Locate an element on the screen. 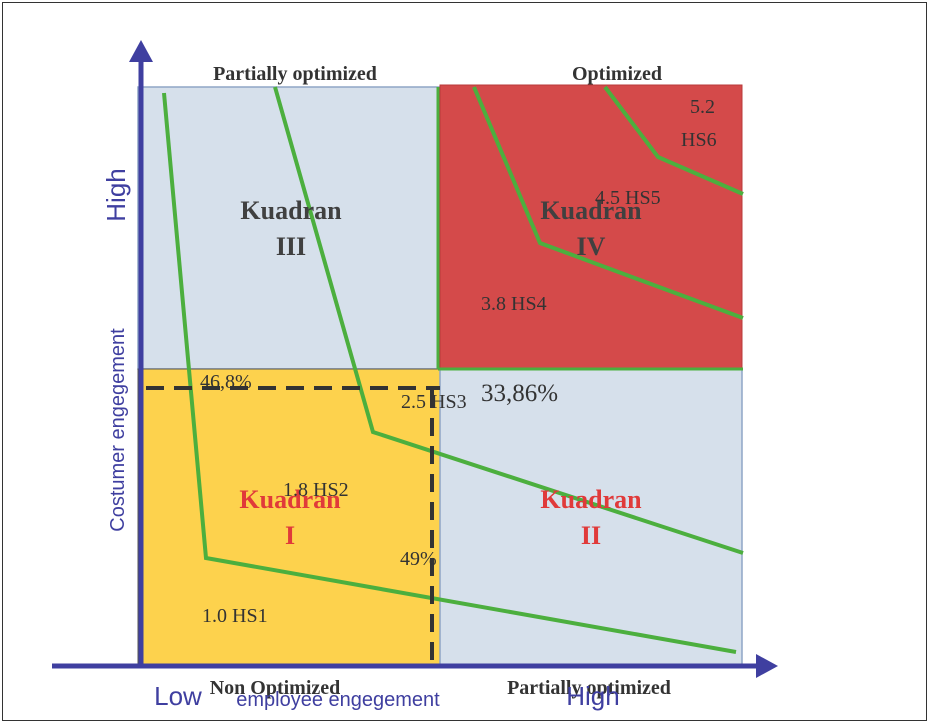  quadrant-iv-title: Kuadran is located at coordinates (591, 210).